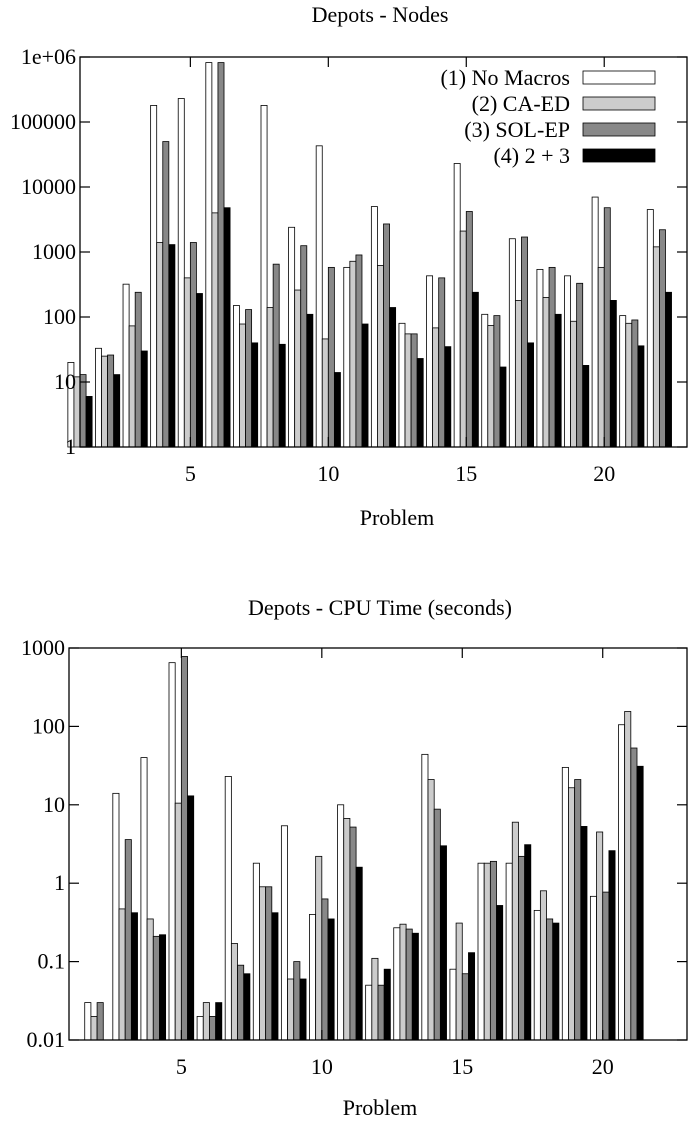  I want to click on x-tick-label: 5, so click(190, 473).